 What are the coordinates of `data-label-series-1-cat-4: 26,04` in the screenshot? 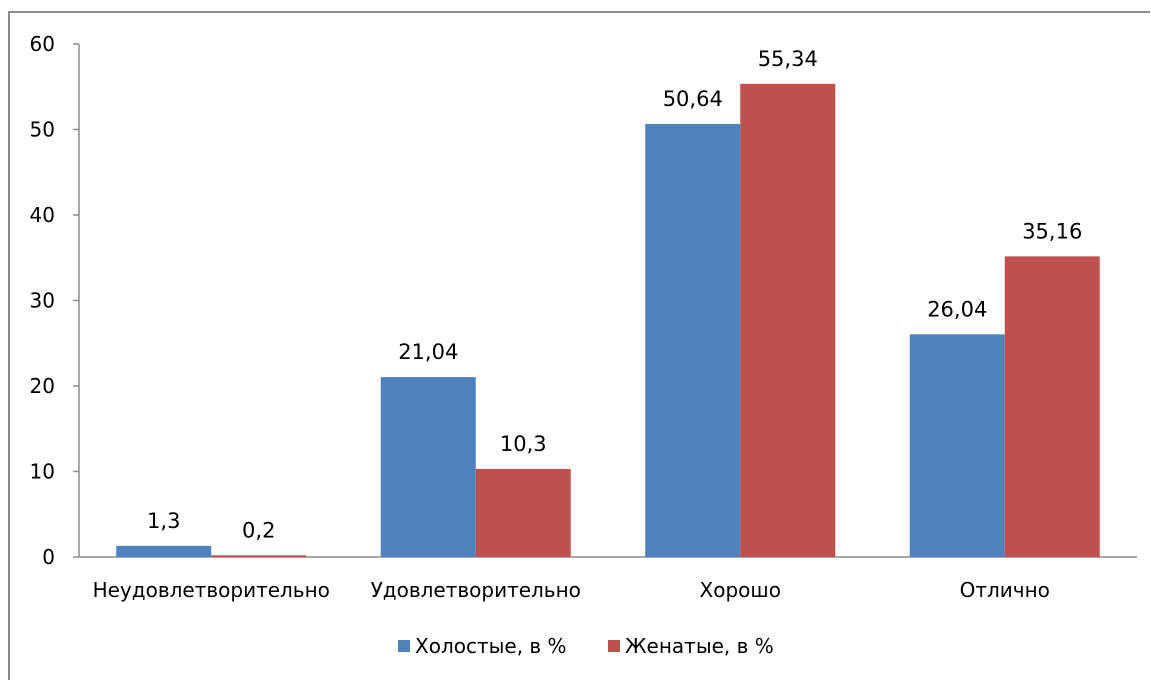 It's located at (957, 309).